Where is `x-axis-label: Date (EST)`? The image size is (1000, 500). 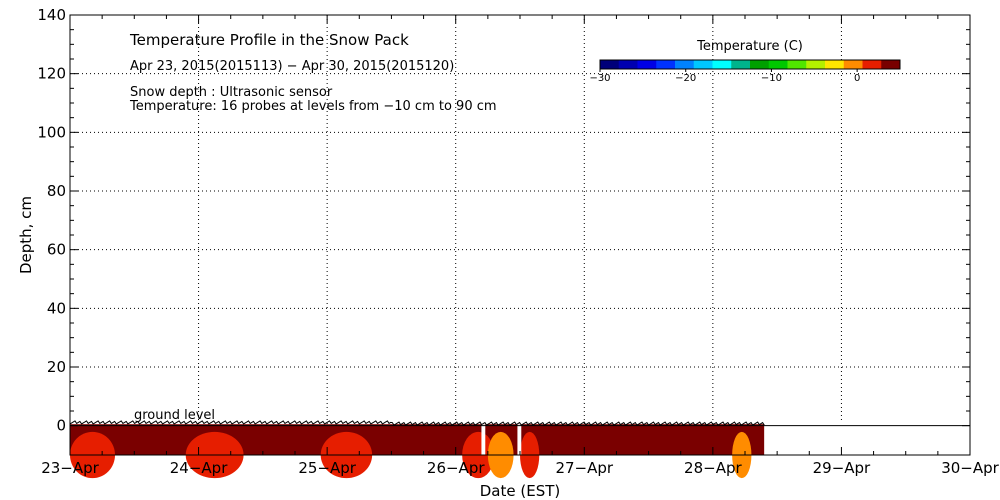 x-axis-label: Date (EST) is located at coordinates (520, 491).